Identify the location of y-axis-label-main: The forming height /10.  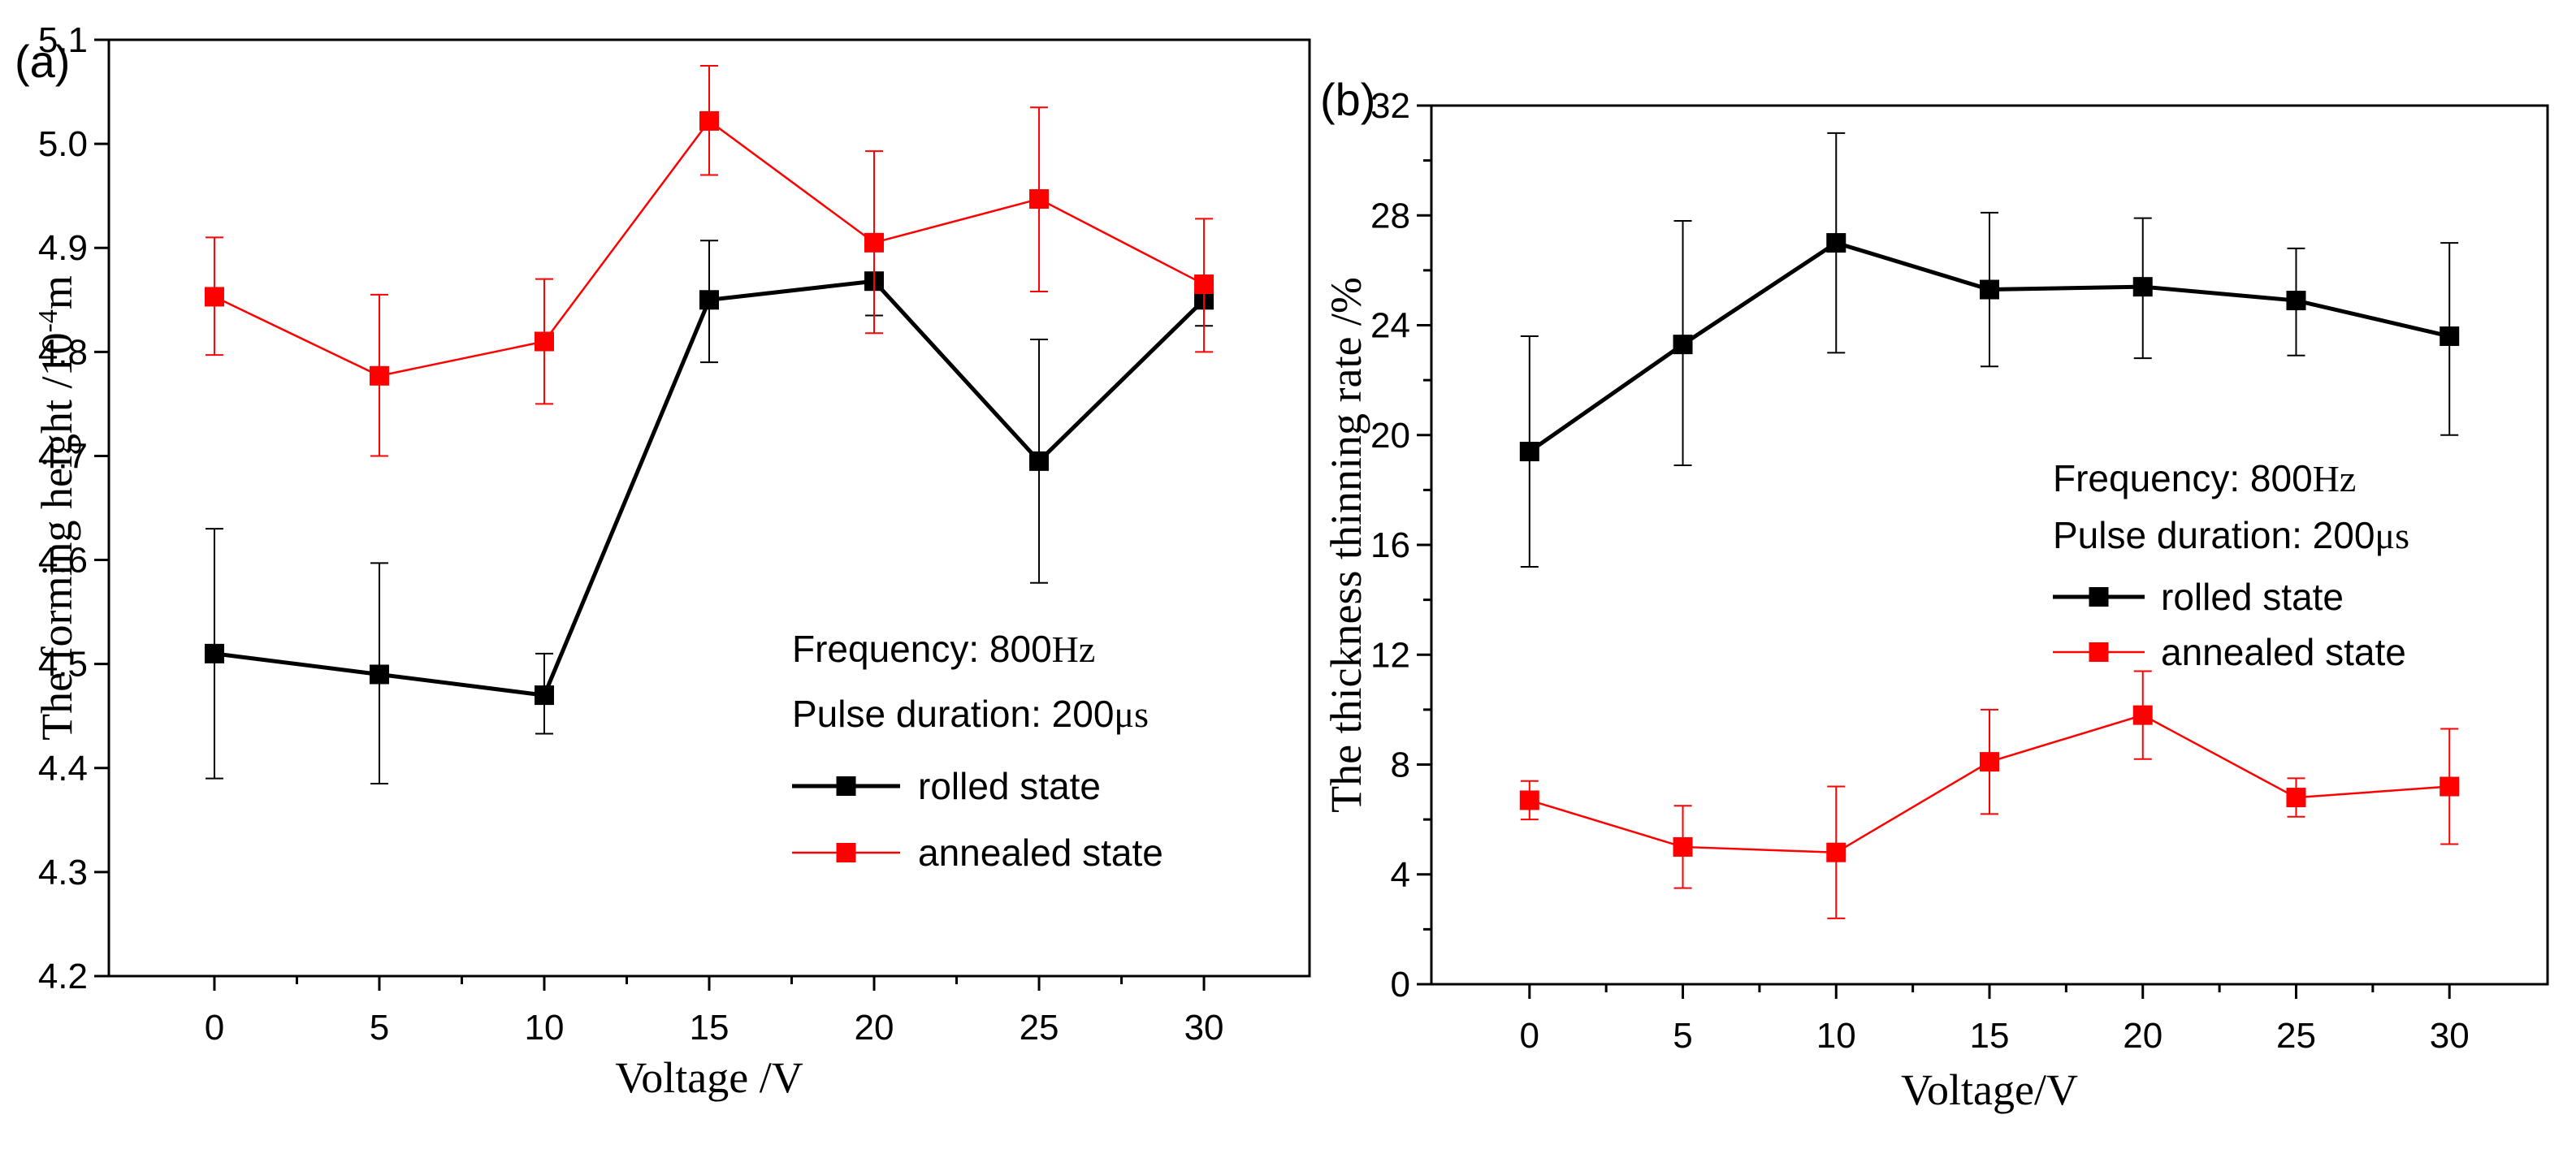
(57, 536).